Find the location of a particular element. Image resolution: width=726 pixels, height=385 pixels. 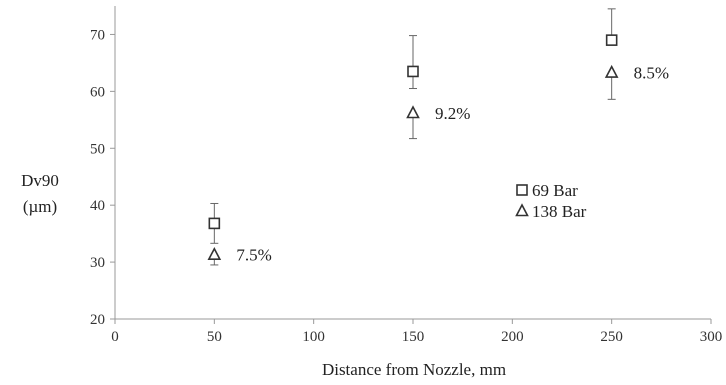

y-tick-label: 40 is located at coordinates (97, 206).